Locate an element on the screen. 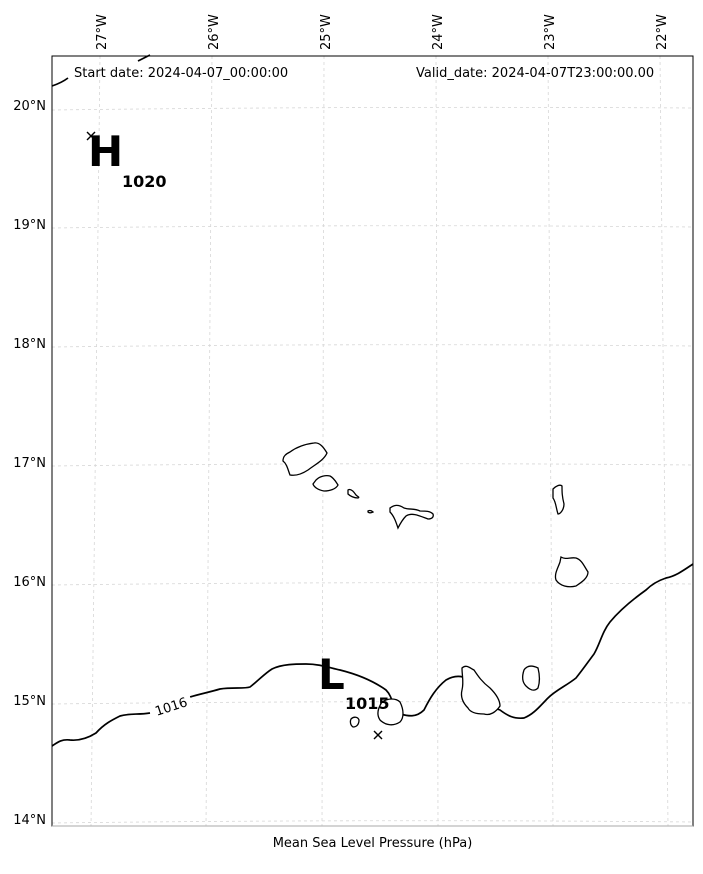 This screenshot has width=703, height=874. lat-tick-labels: 20°N 19°N 18°N 17°N 16°N 15°N 14°N is located at coordinates (29, 463).